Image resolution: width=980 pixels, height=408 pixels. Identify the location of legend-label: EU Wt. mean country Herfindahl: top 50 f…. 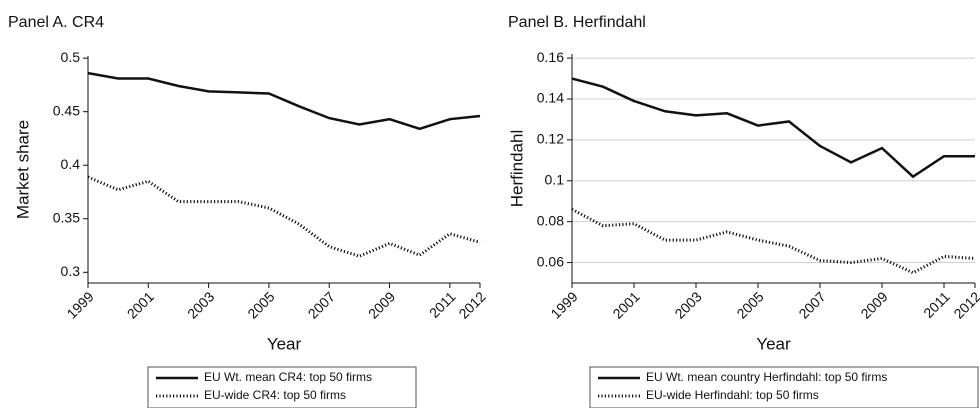
(766, 377).